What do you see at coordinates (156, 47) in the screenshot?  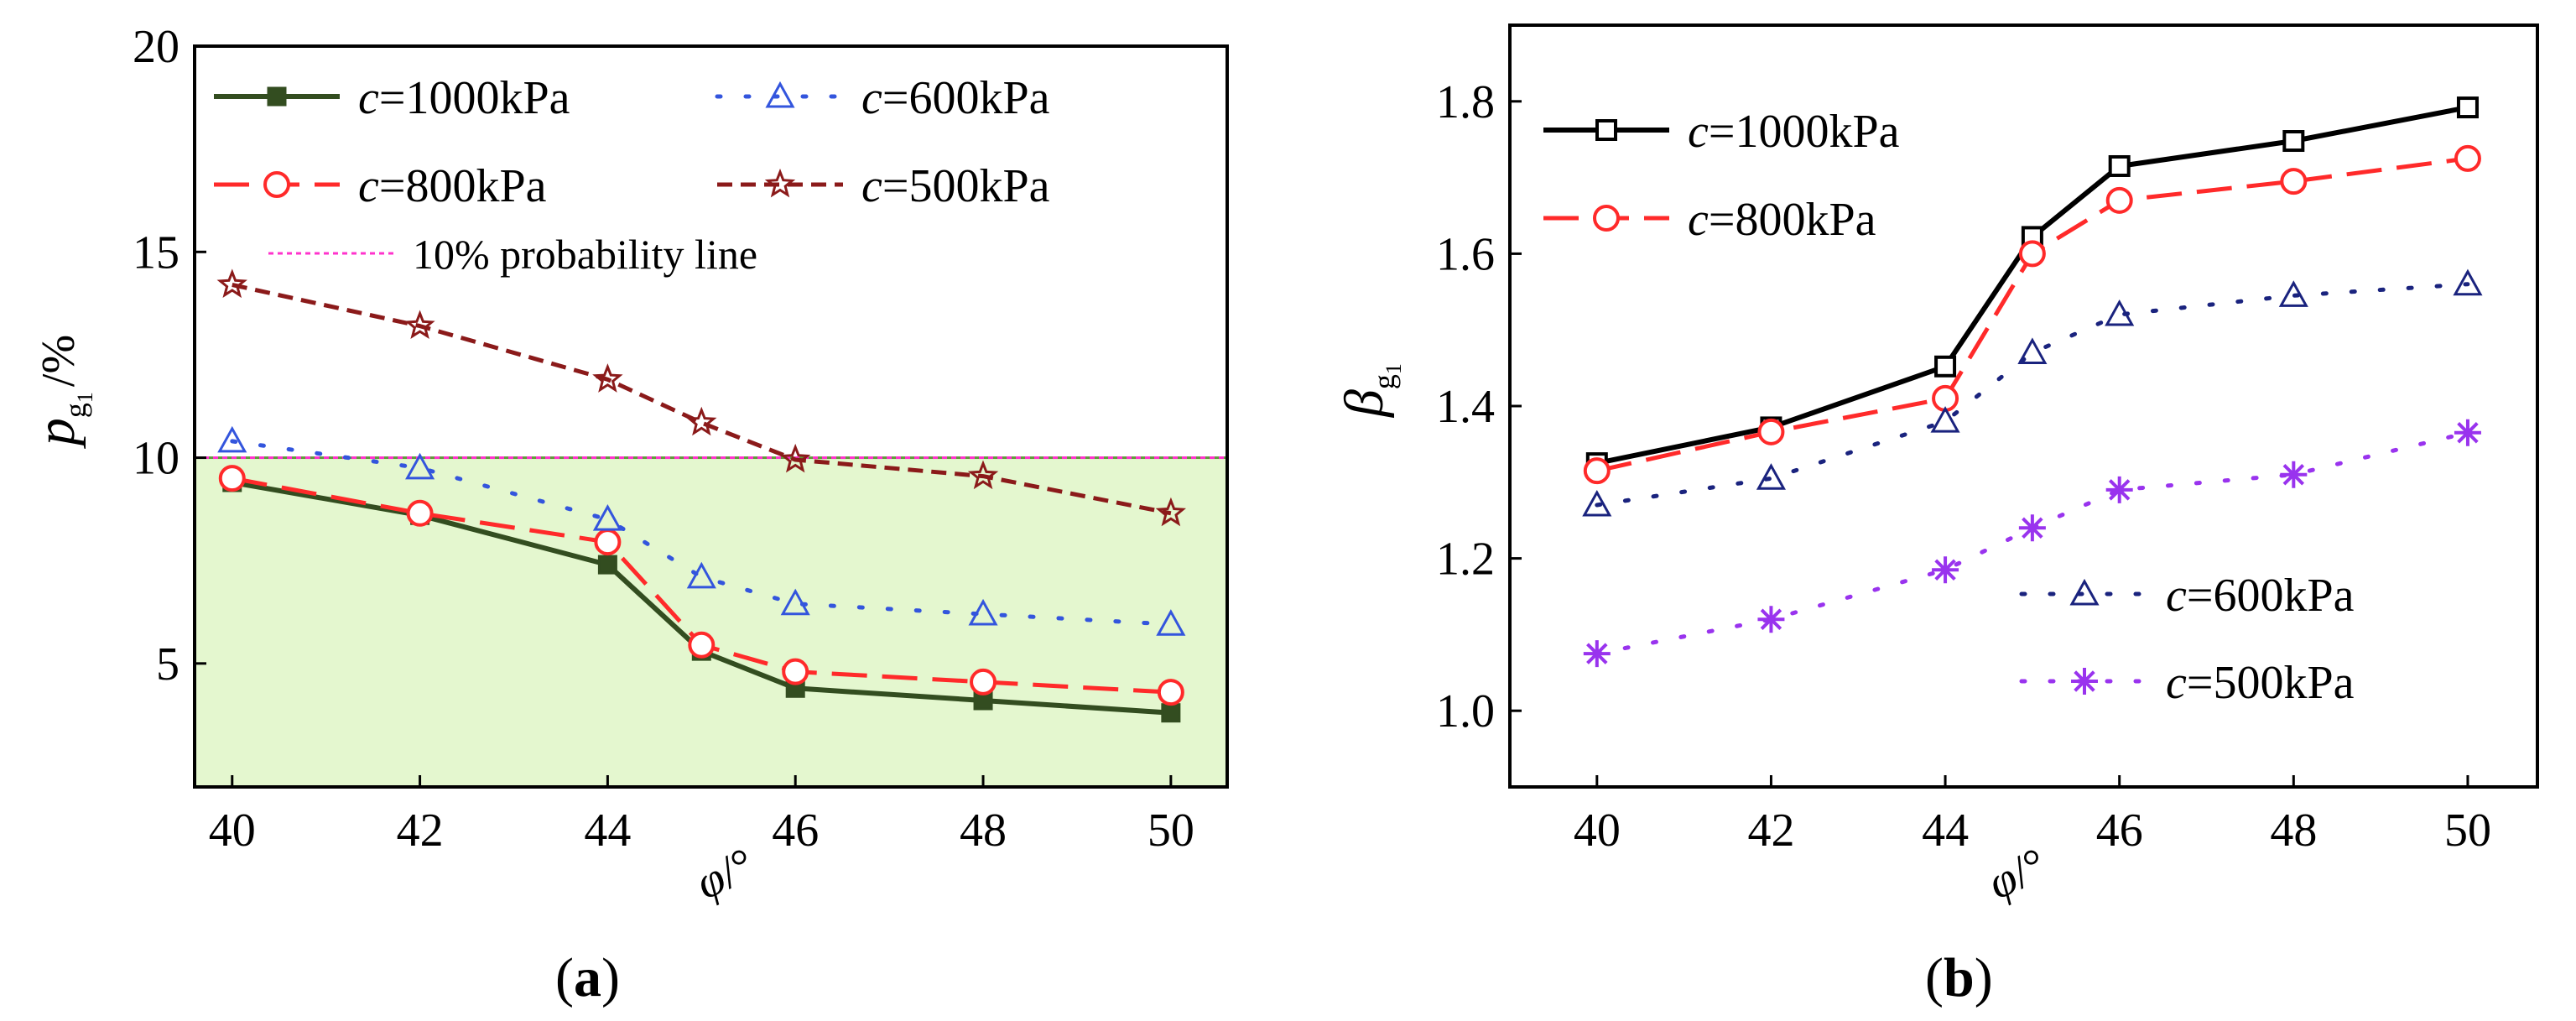 I see `y-tick-label: 20` at bounding box center [156, 47].